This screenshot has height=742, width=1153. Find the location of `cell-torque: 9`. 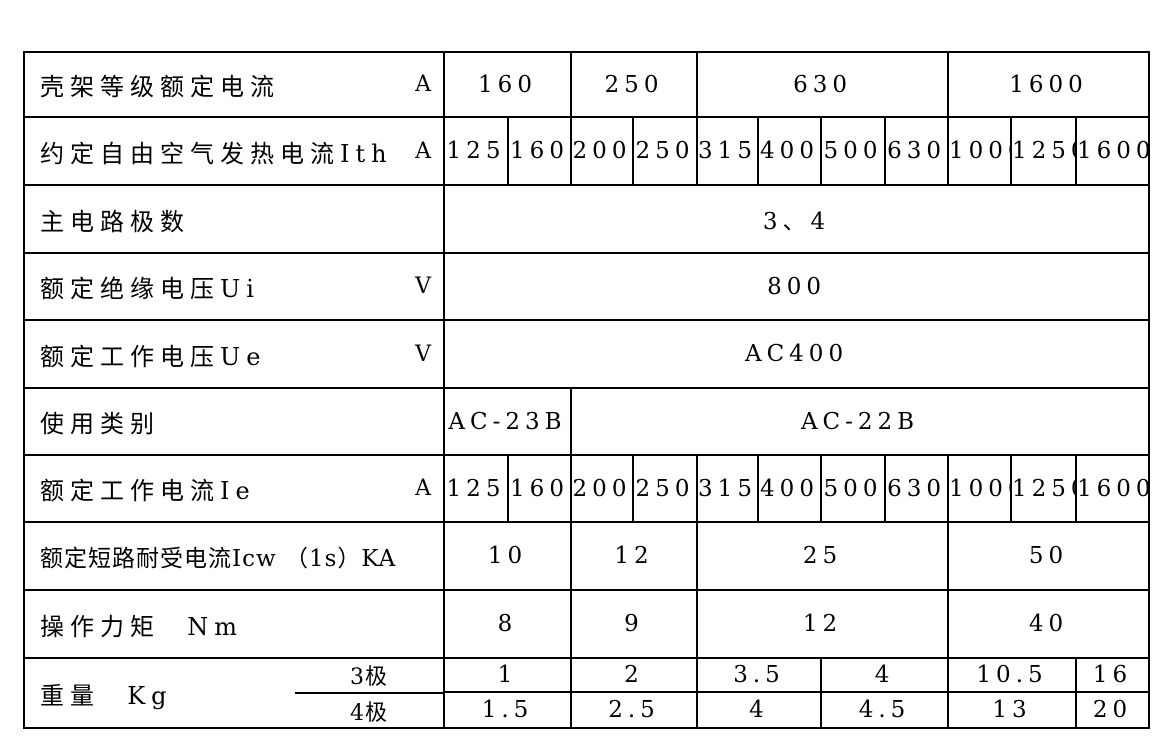

cell-torque: 9 is located at coordinates (634, 624).